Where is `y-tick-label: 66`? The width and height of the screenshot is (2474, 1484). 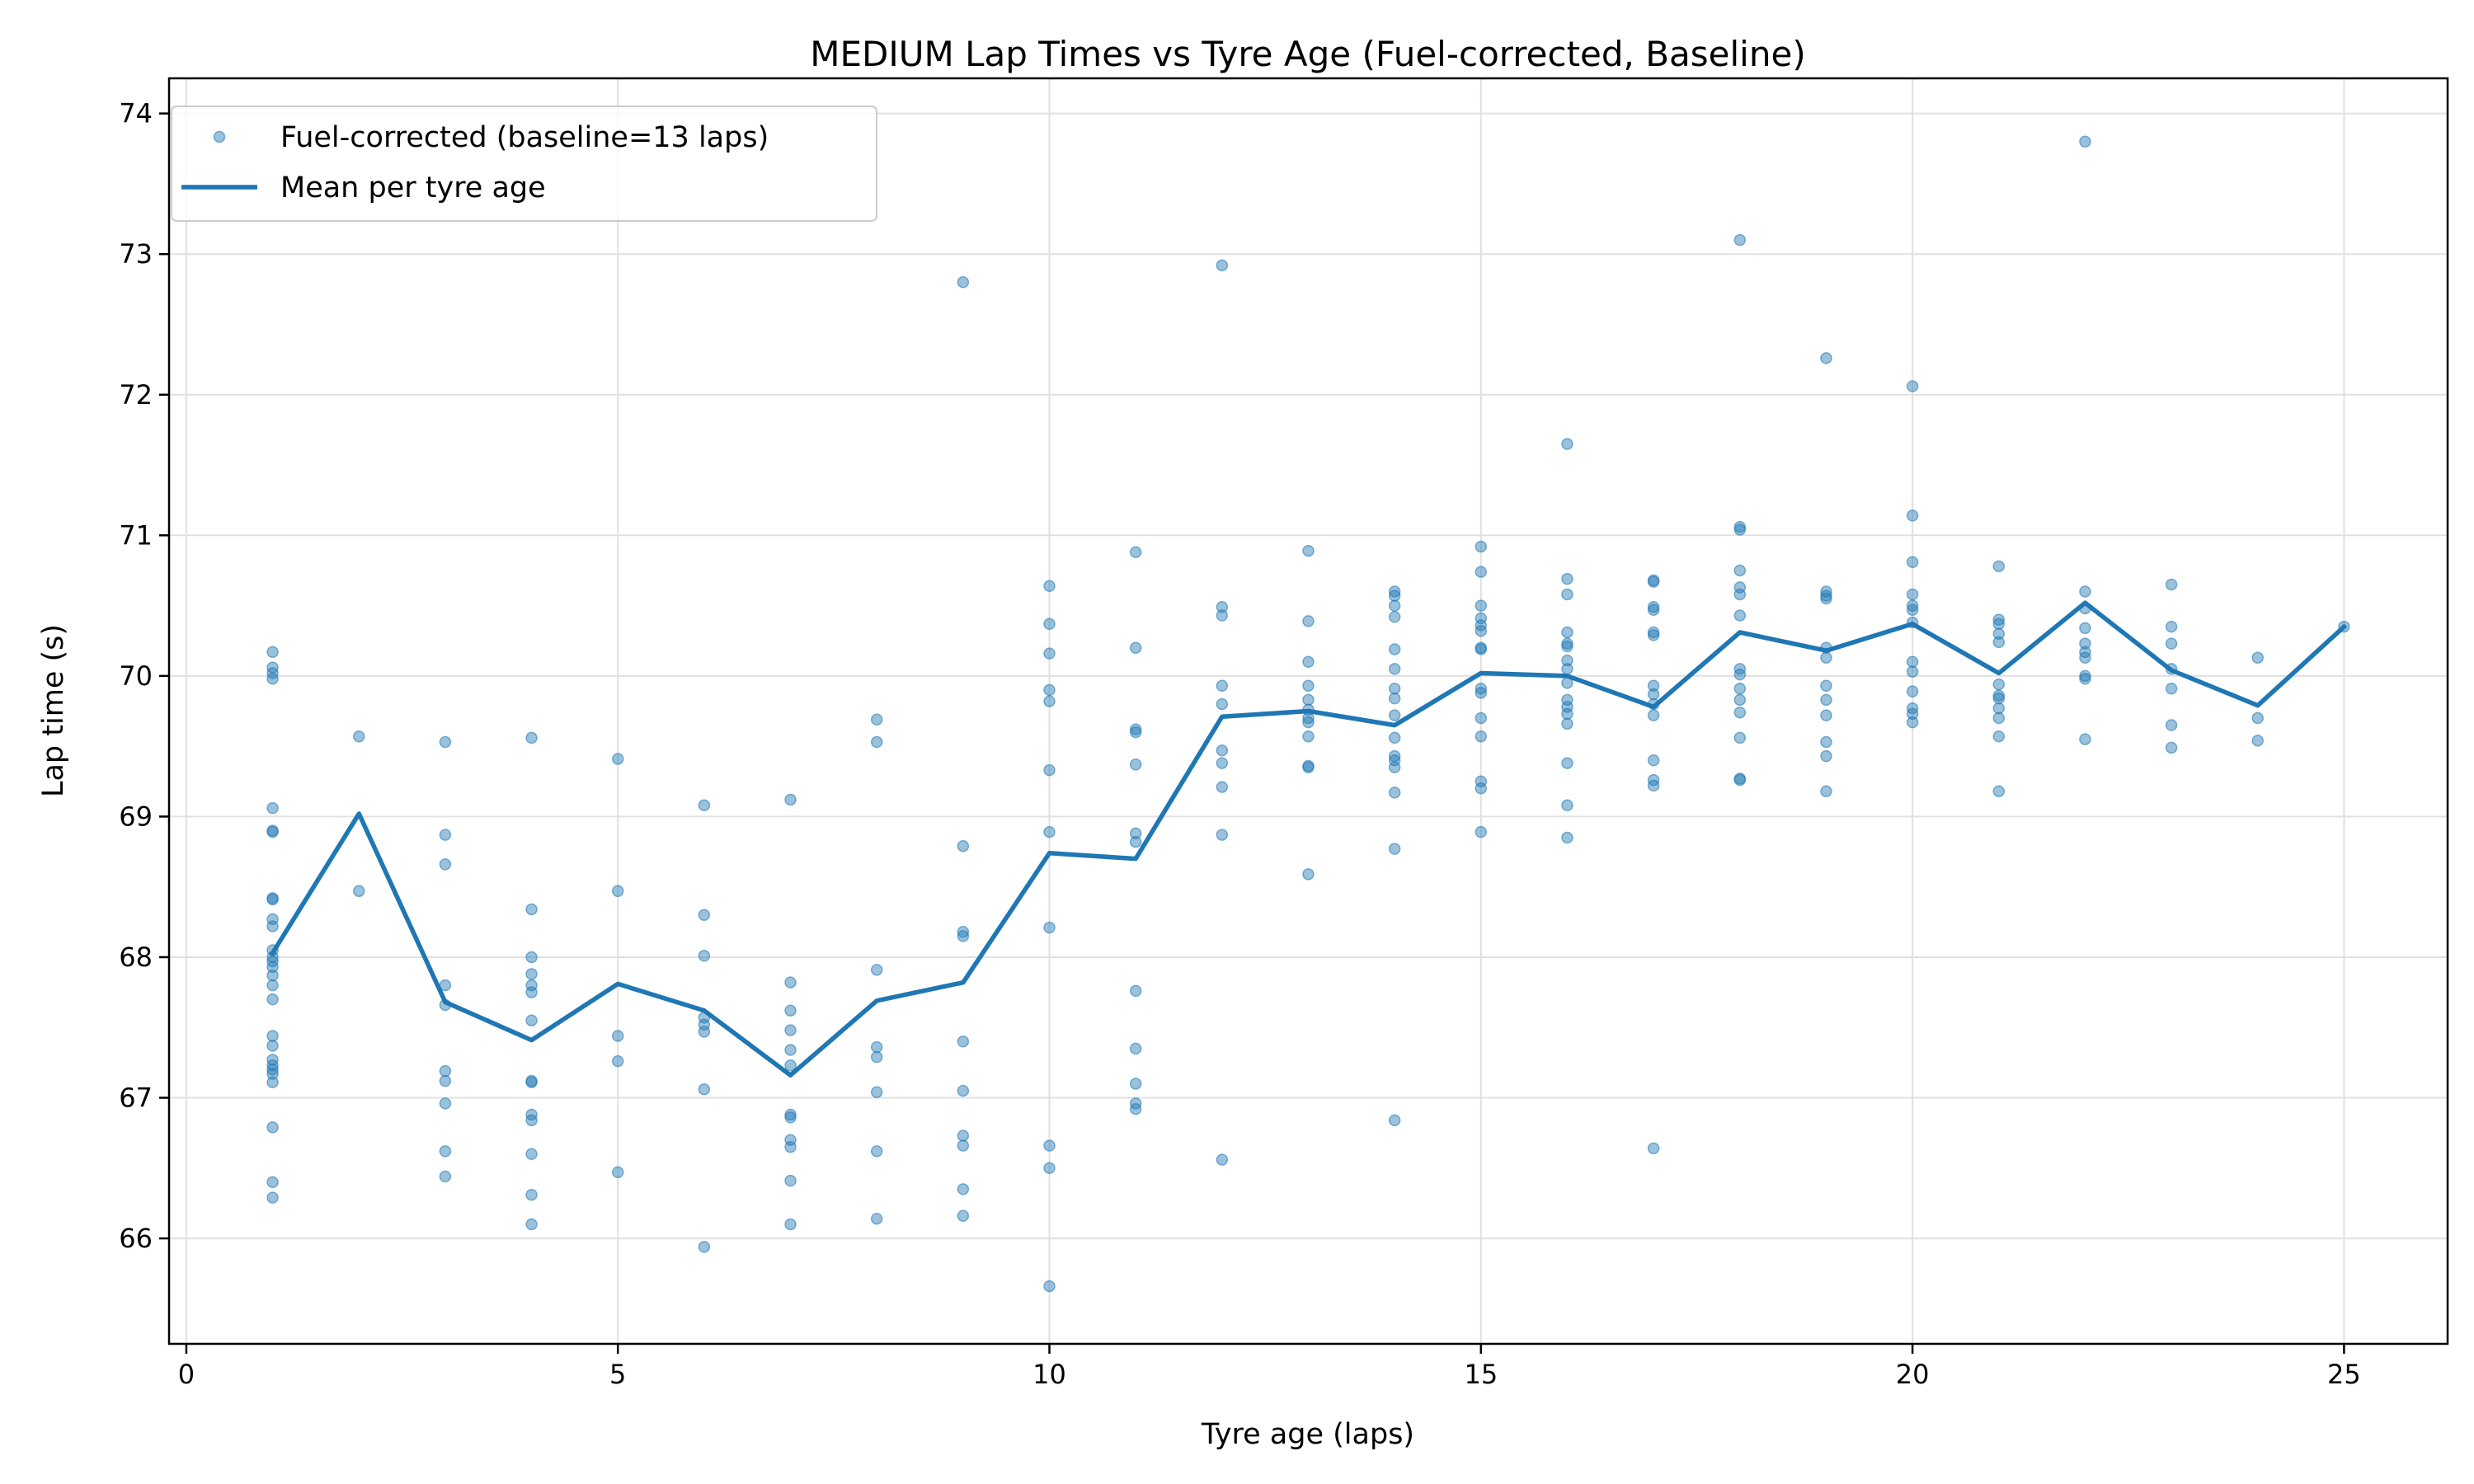 y-tick-label: 66 is located at coordinates (136, 1238).